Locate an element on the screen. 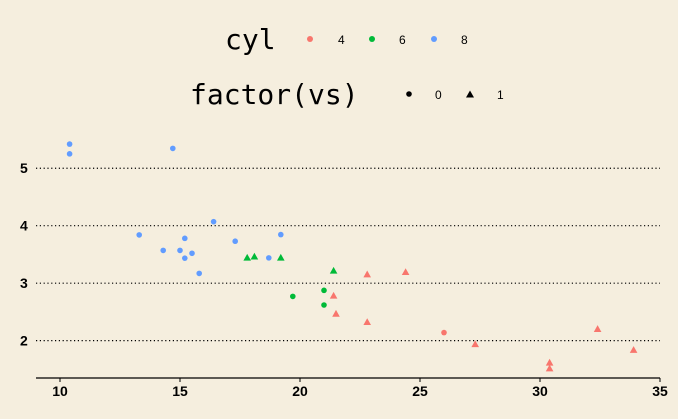 The image size is (678, 419). legend-color-key-1-marker is located at coordinates (372, 39).